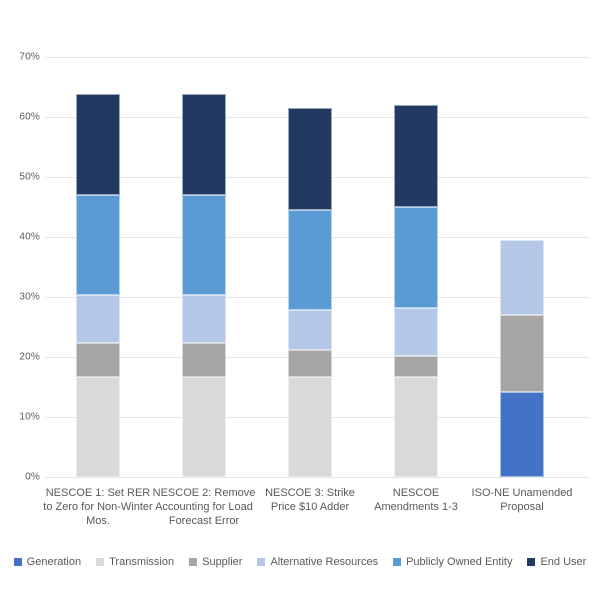 The height and width of the screenshot is (600, 600). What do you see at coordinates (29, 237) in the screenshot?
I see `y-axis-tick-40: 40%` at bounding box center [29, 237].